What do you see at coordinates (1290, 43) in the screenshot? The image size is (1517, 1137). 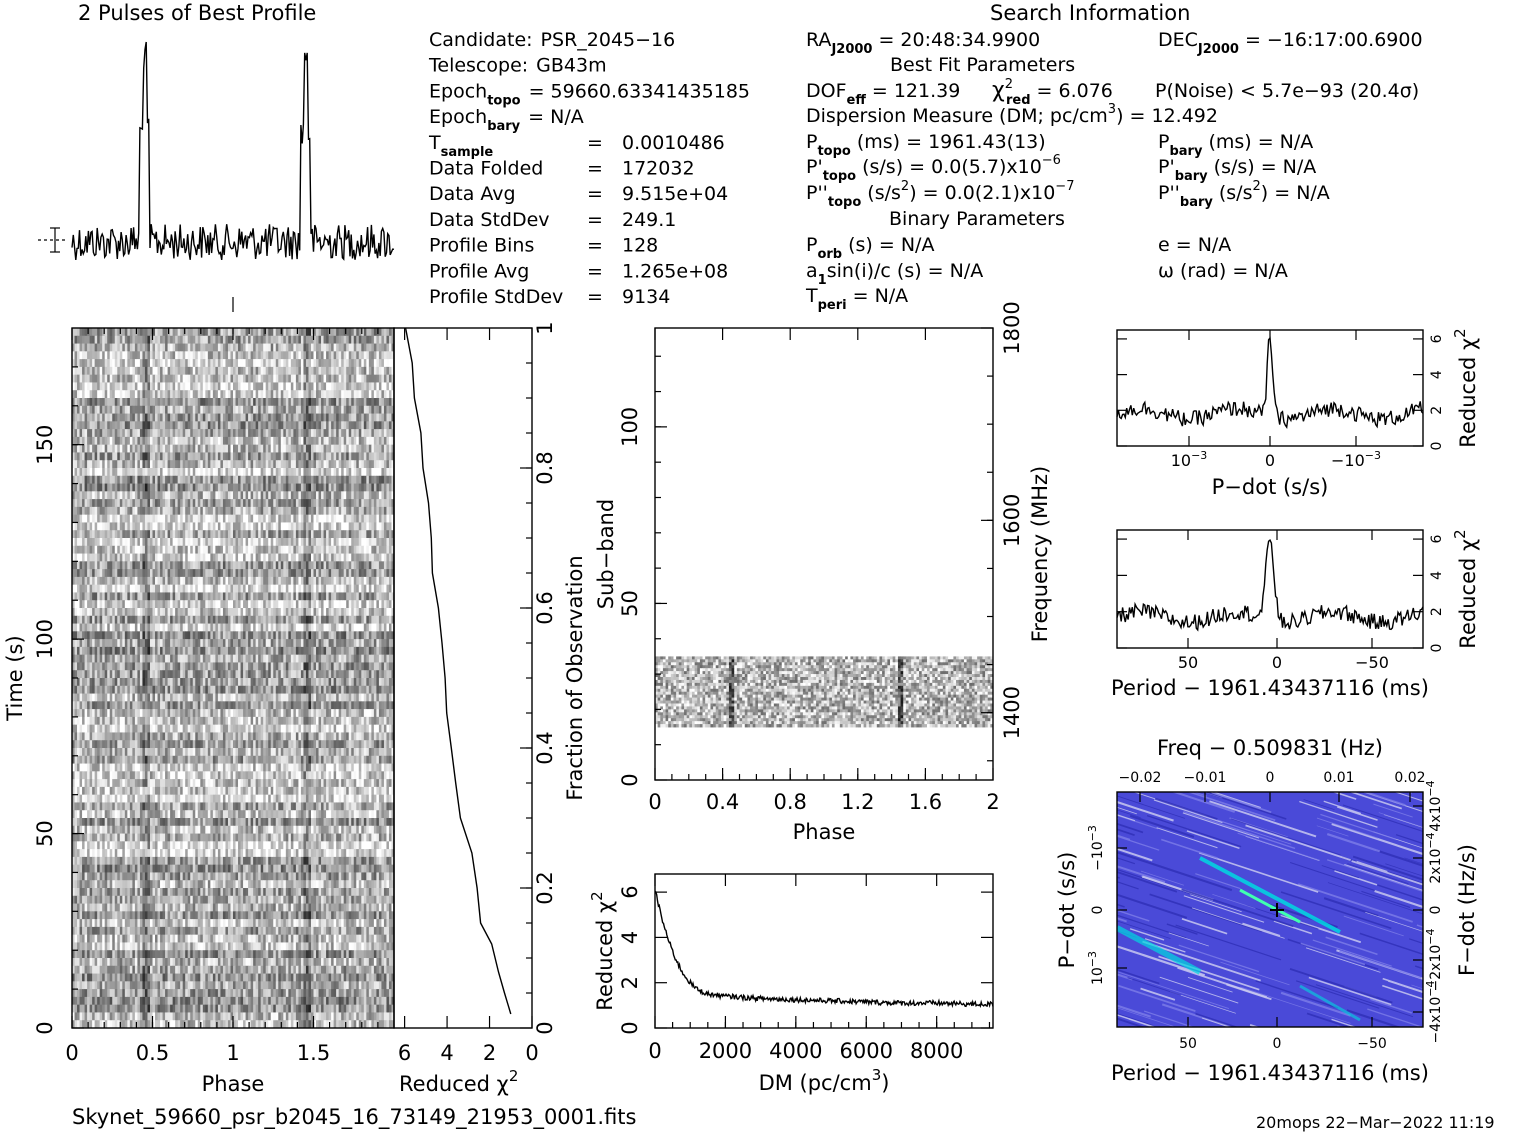 I see `dec-line: DECJ2000= −16:17:00.6900` at bounding box center [1290, 43].